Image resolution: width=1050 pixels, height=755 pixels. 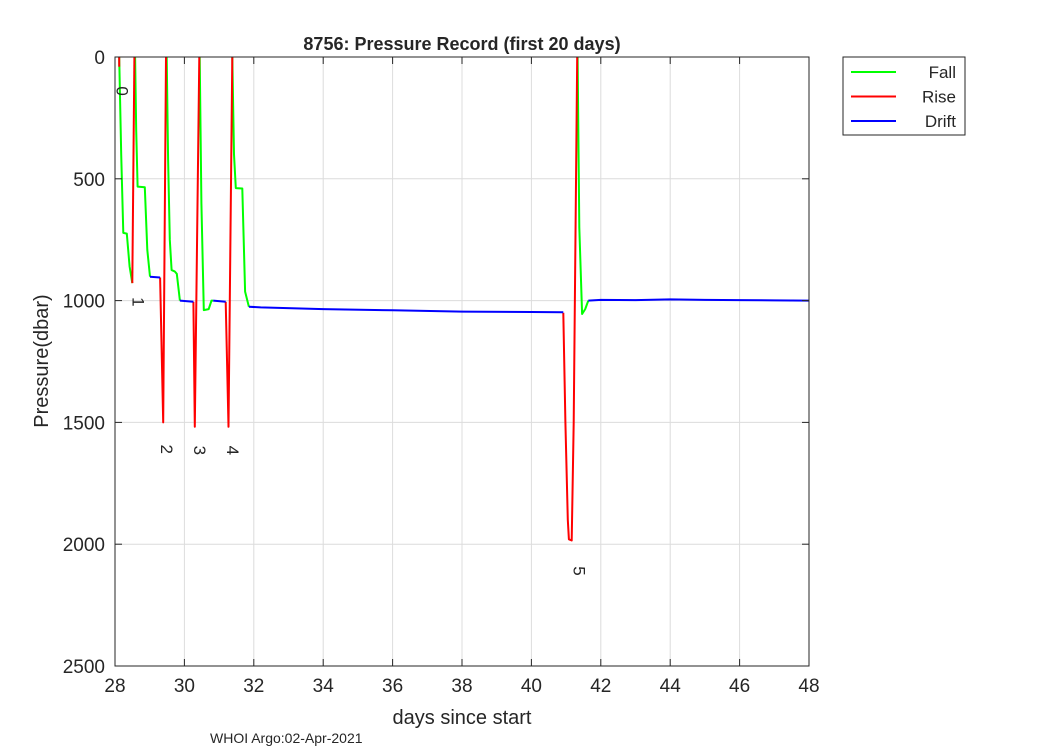 I want to click on y-axis-label: Pressure(dbar), so click(x=42, y=360).